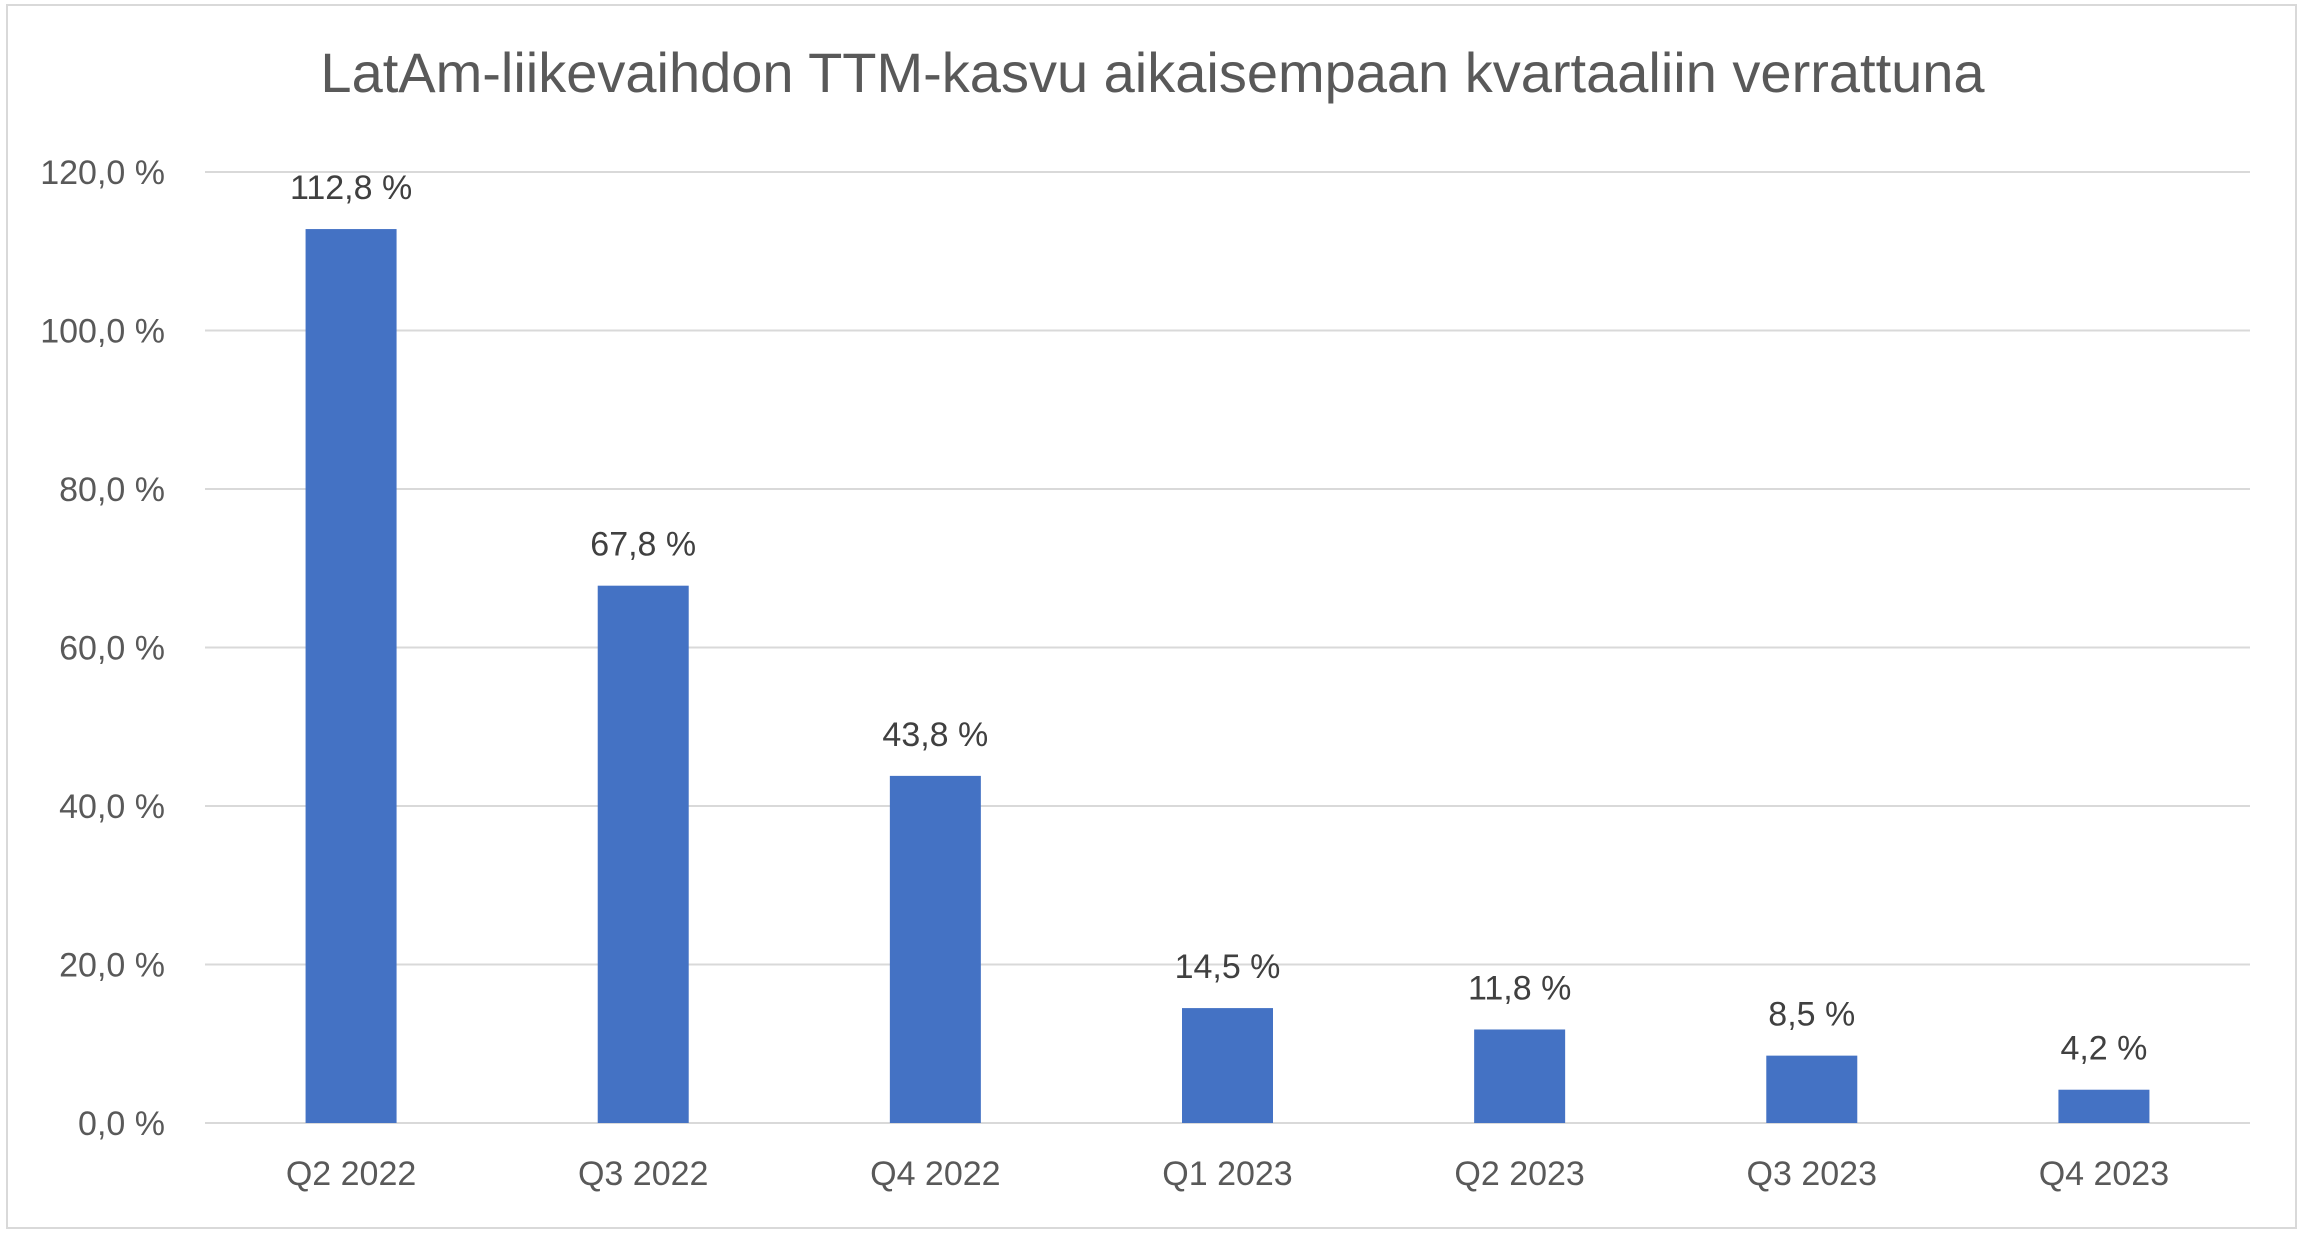  I want to click on y-tick-label: 120,0 %, so click(102, 173).